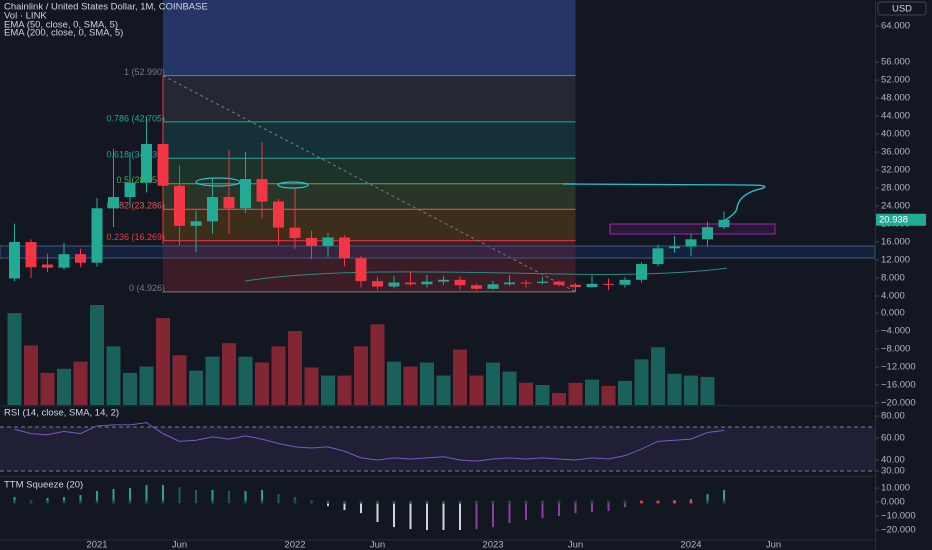 The width and height of the screenshot is (932, 550). I want to click on currency-box, so click(902, 8).